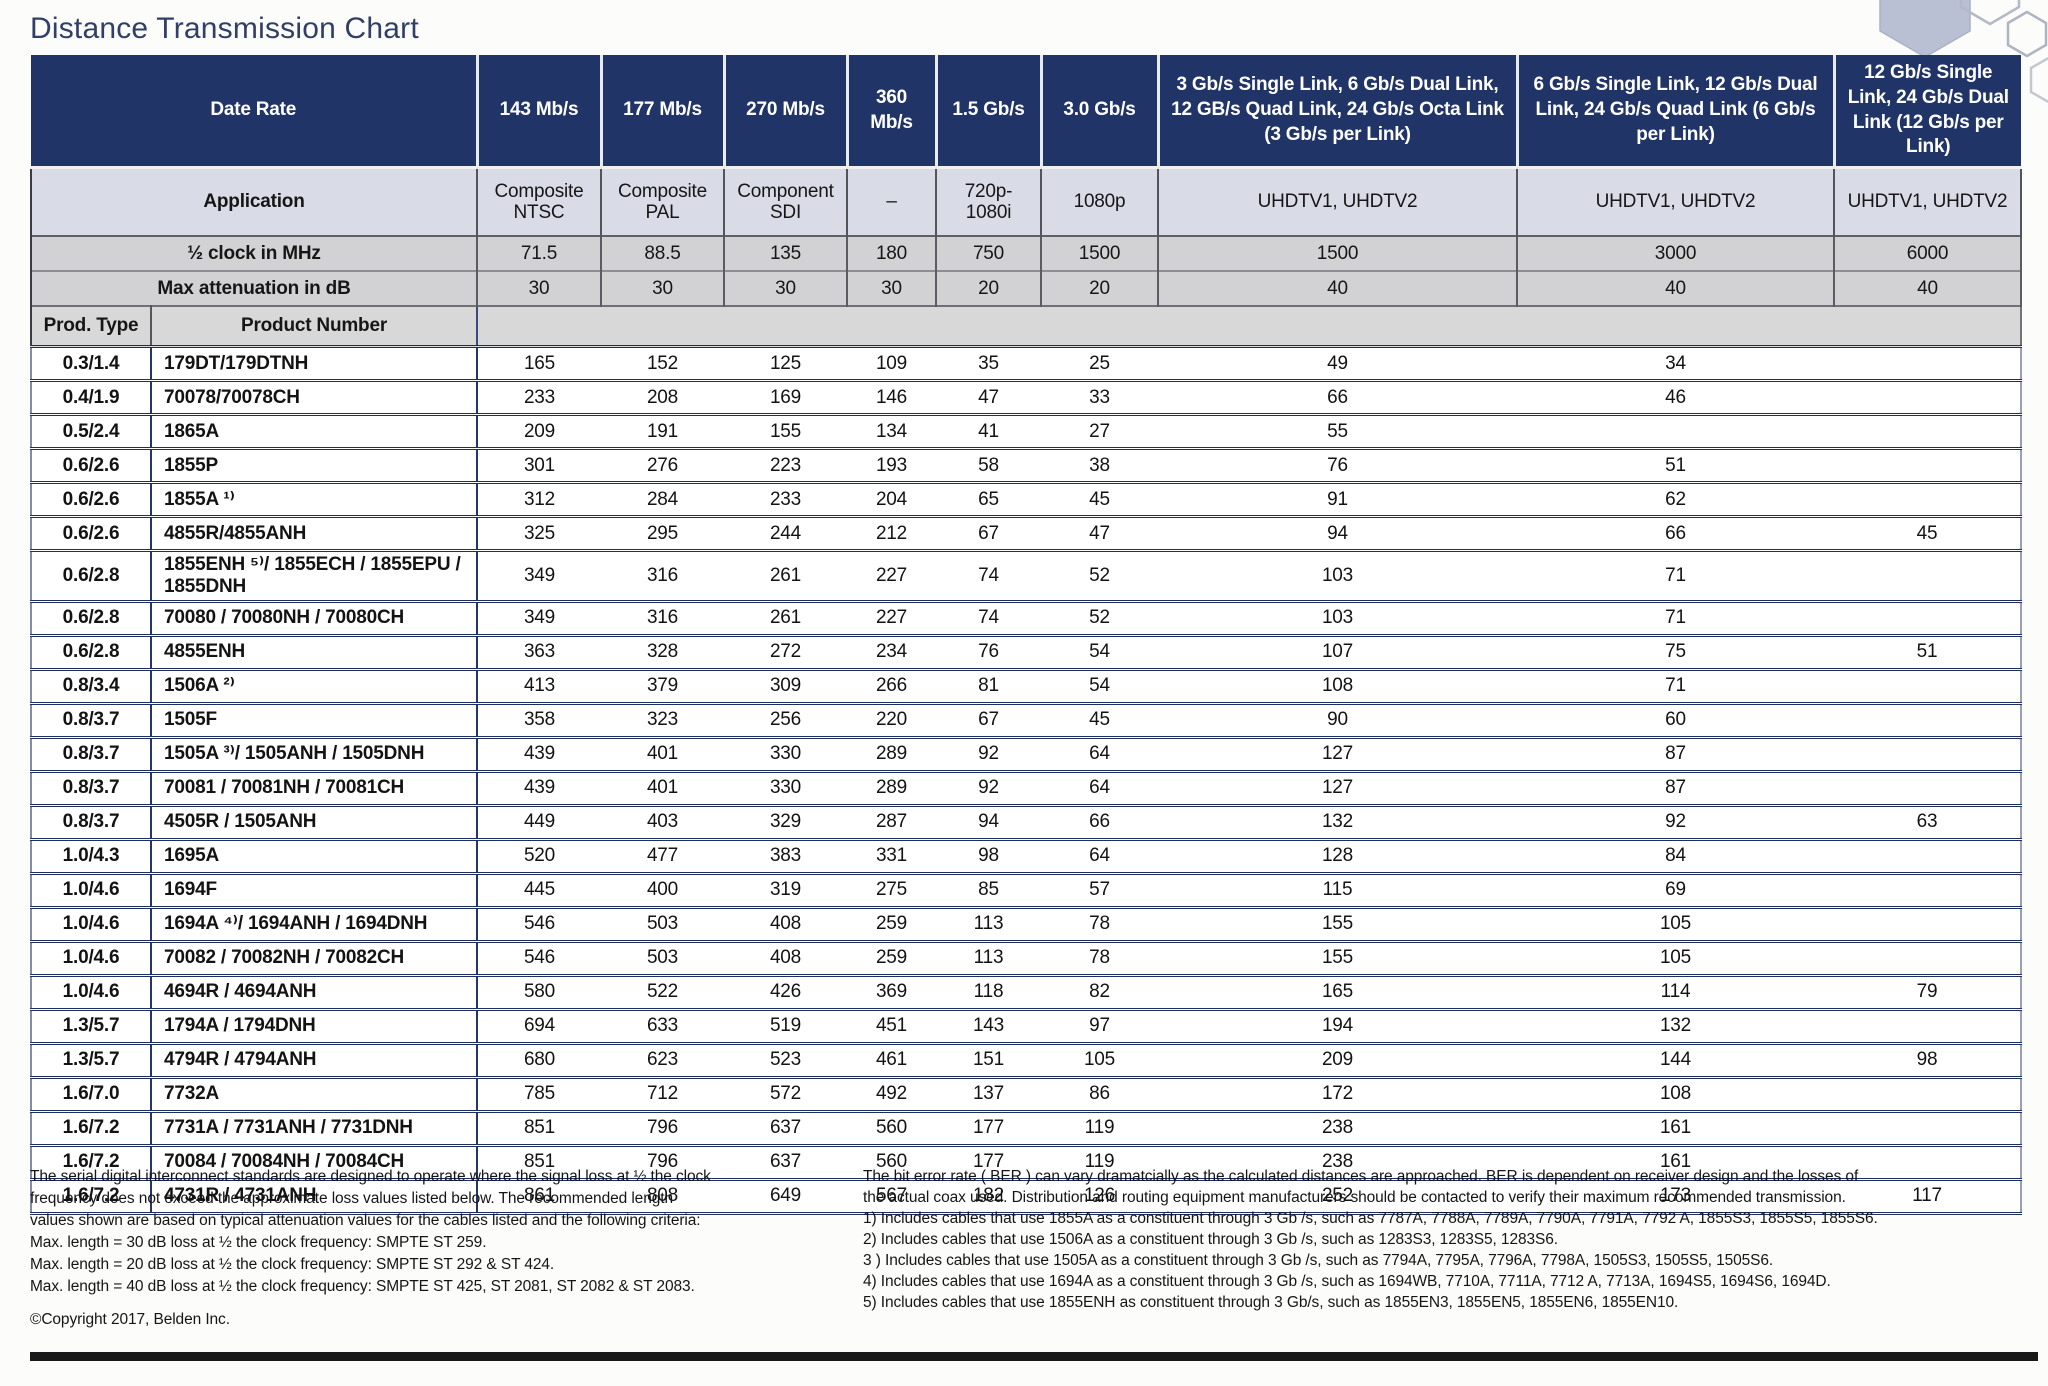  I want to click on distance-value-cell: 546, so click(539, 957).